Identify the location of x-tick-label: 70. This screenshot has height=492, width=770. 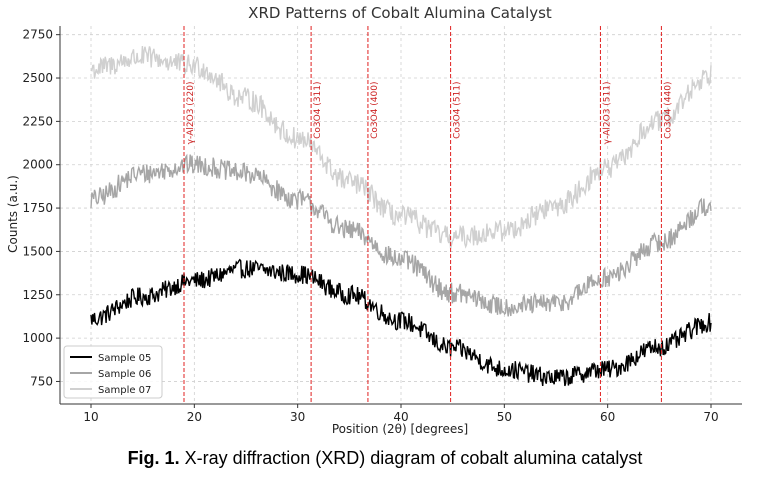
(710, 417).